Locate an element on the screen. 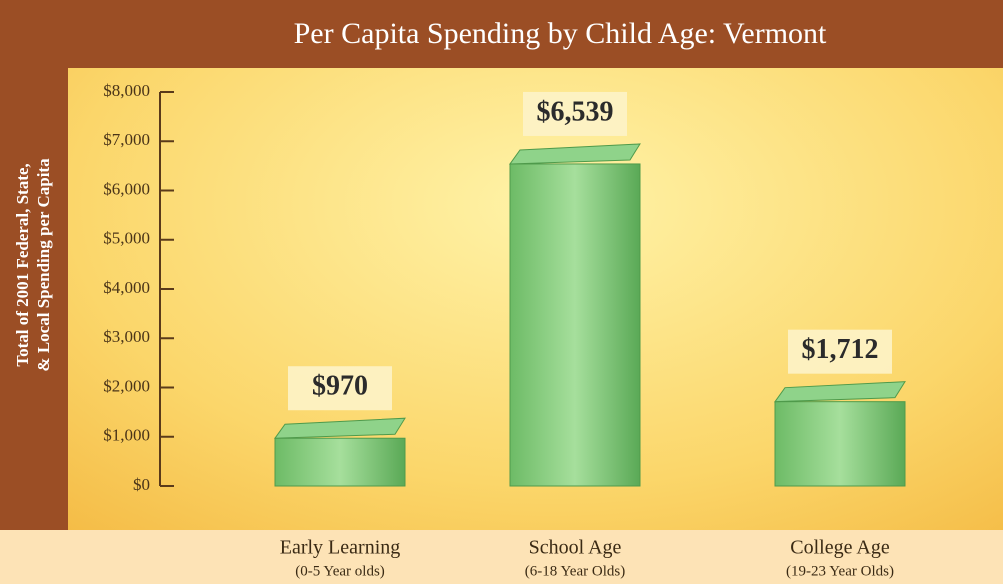 The height and width of the screenshot is (584, 1003). x-tick-label: School Age is located at coordinates (575, 548).